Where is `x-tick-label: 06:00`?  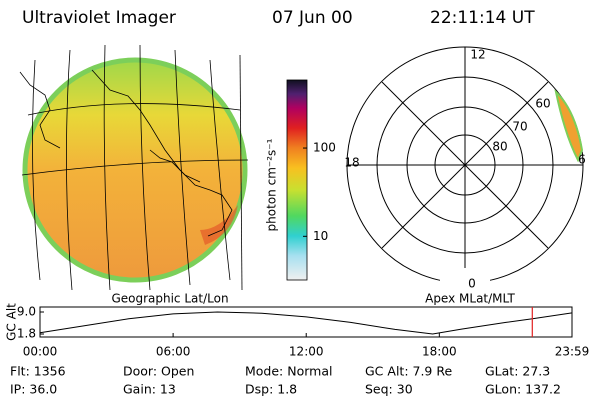
x-tick-label: 06:00 is located at coordinates (173, 352).